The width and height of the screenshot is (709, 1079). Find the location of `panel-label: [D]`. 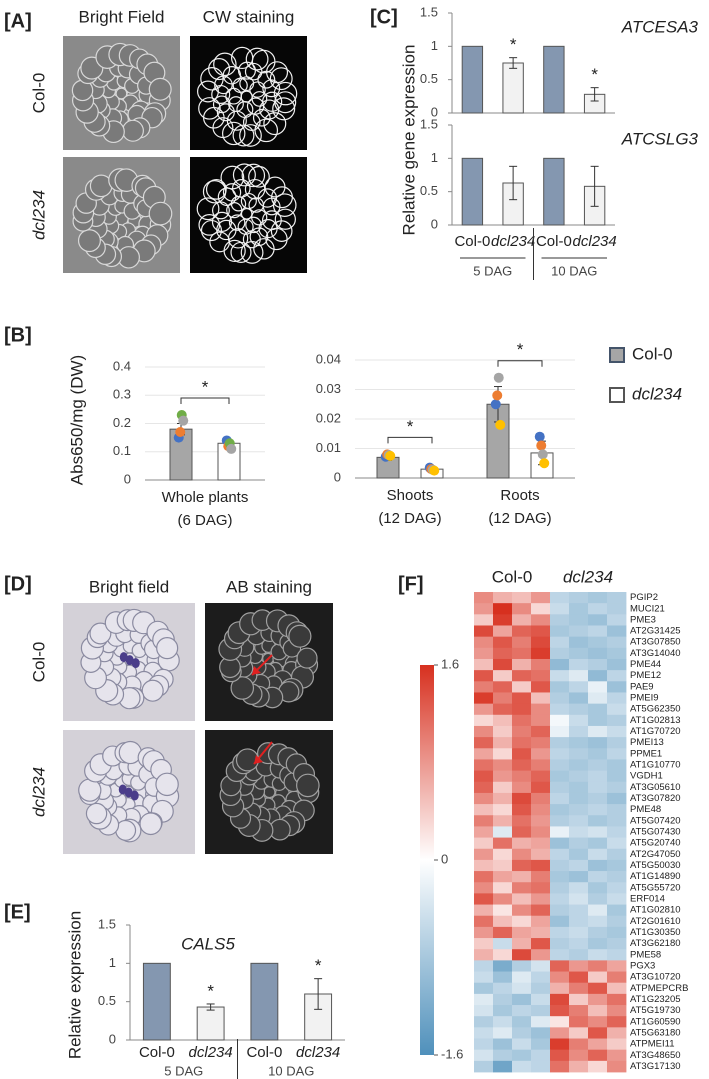

panel-label: [D] is located at coordinates (18, 584).